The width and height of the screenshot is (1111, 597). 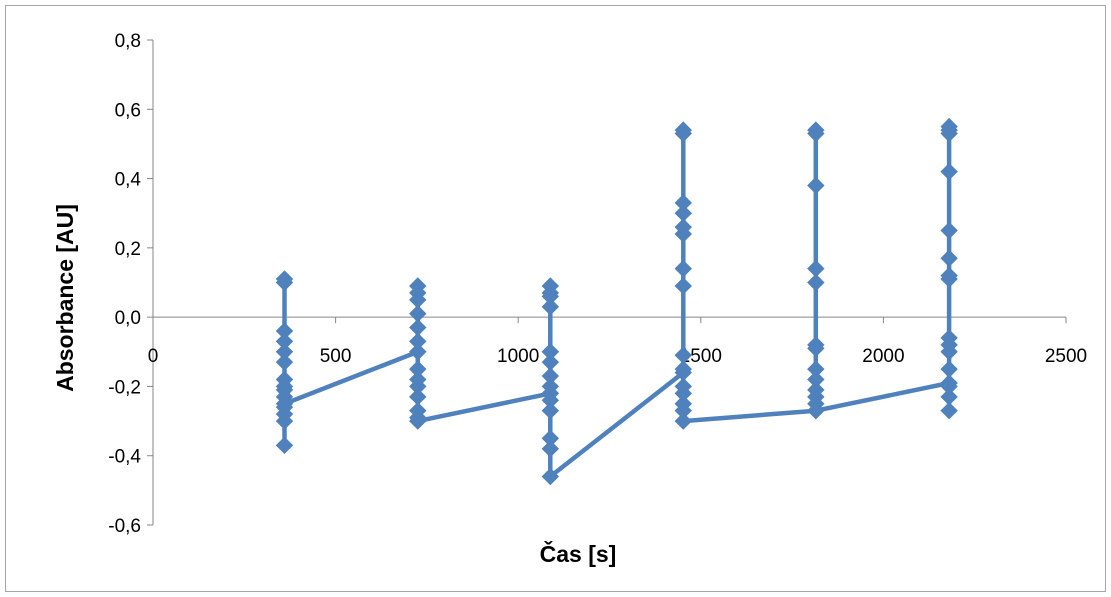 What do you see at coordinates (701, 356) in the screenshot?
I see `x-tick-label: 1500` at bounding box center [701, 356].